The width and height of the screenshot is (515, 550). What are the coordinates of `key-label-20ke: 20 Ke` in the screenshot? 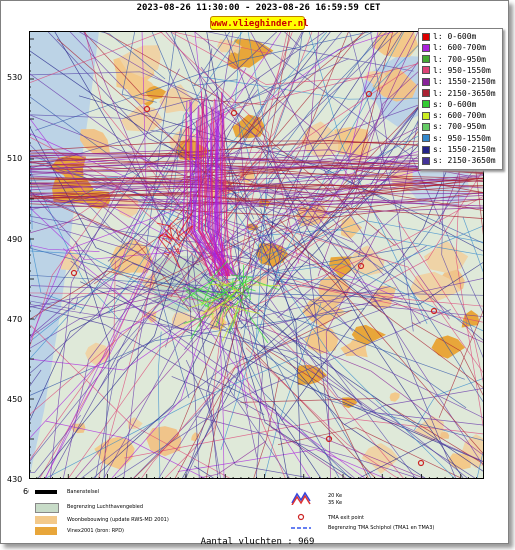 It's located at (335, 496).